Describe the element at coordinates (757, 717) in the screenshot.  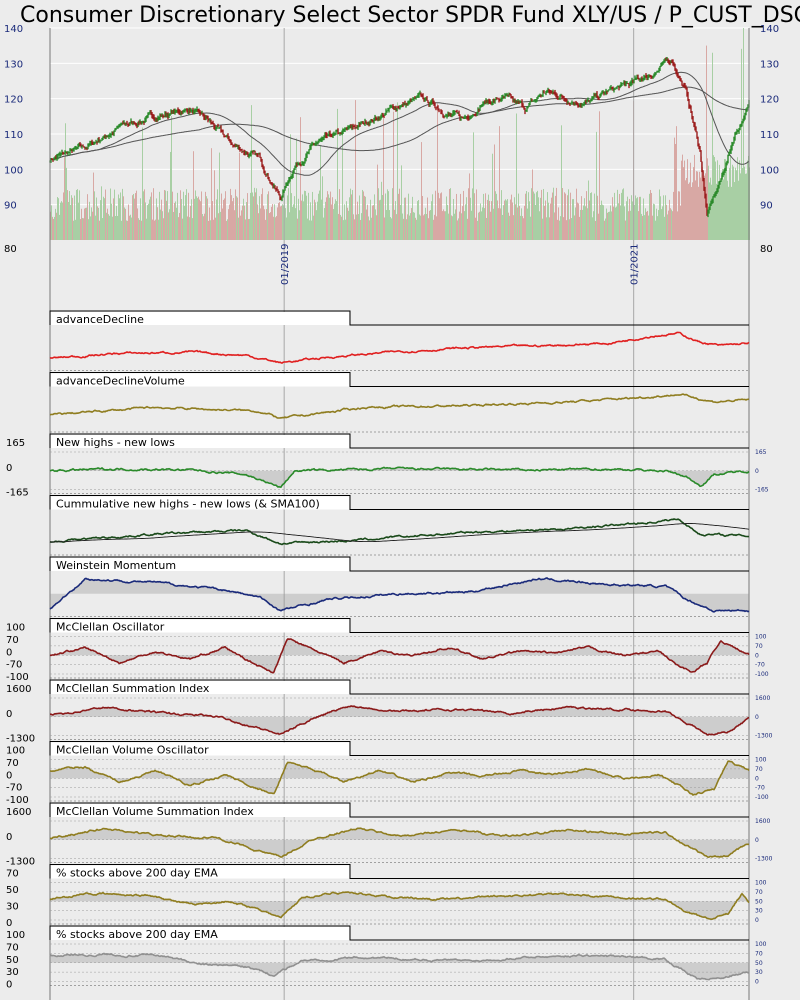
I see `panel-right-tick: 0` at that location.